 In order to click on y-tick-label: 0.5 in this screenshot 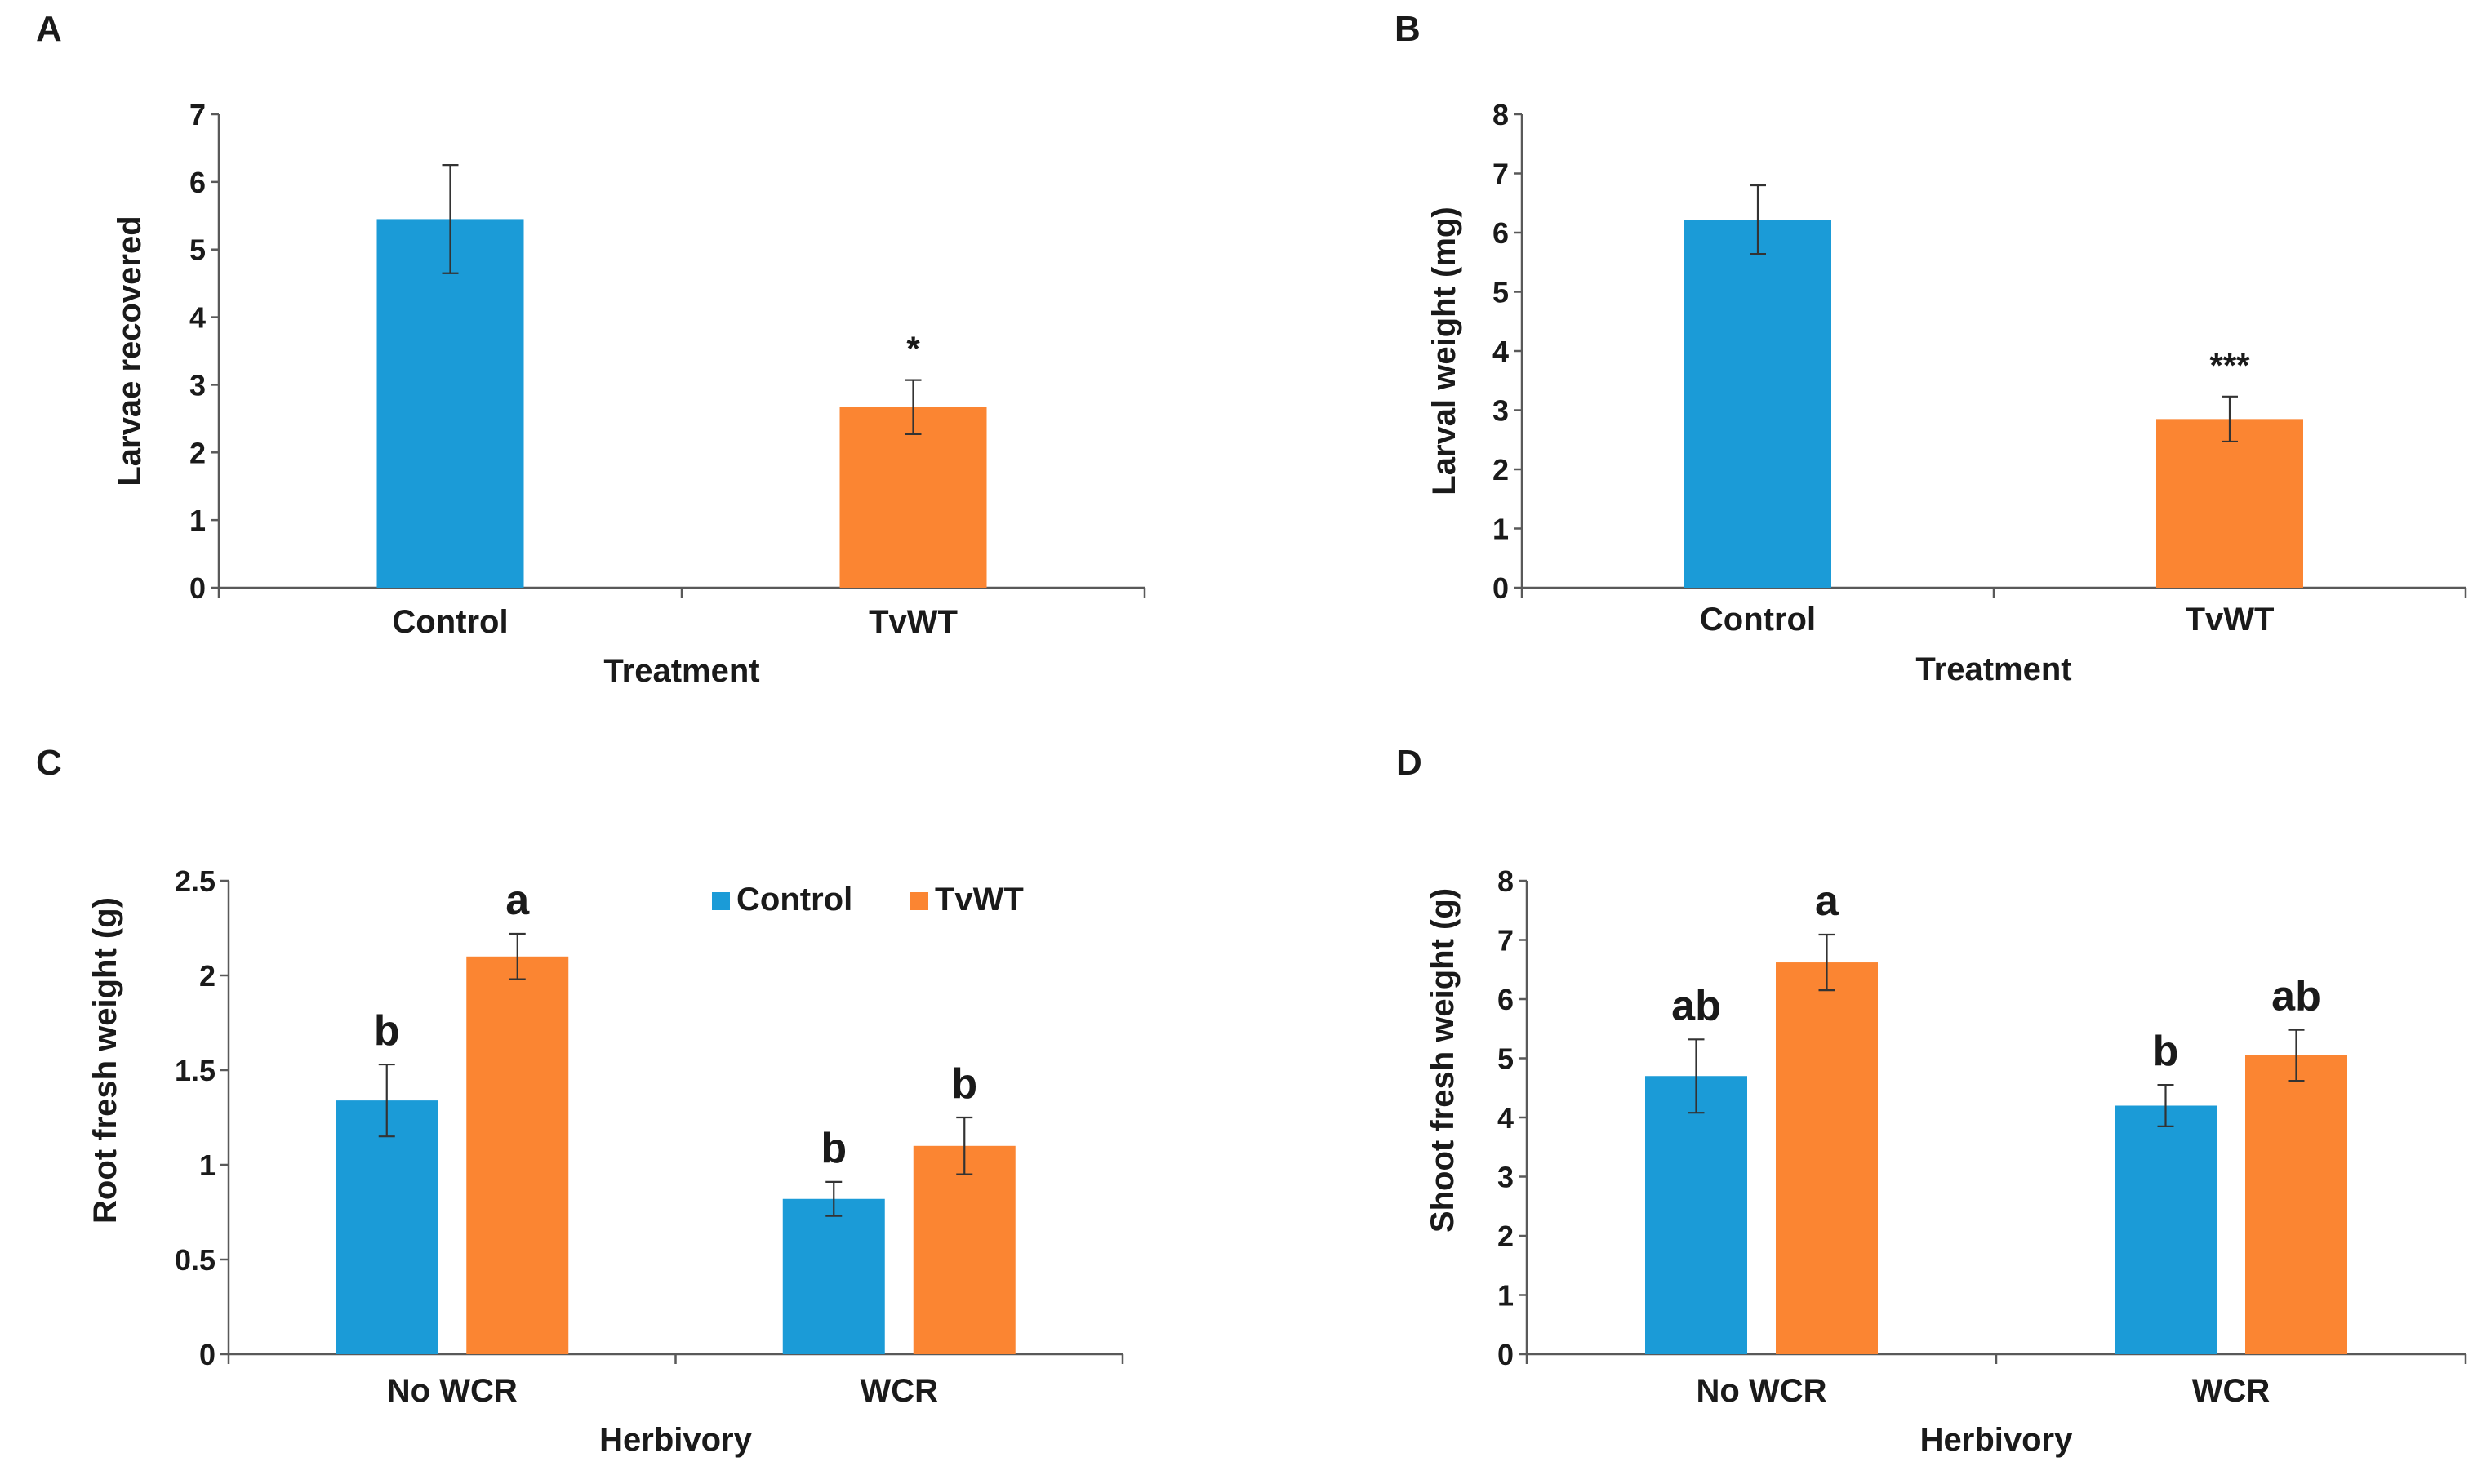, I will do `click(195, 1260)`.